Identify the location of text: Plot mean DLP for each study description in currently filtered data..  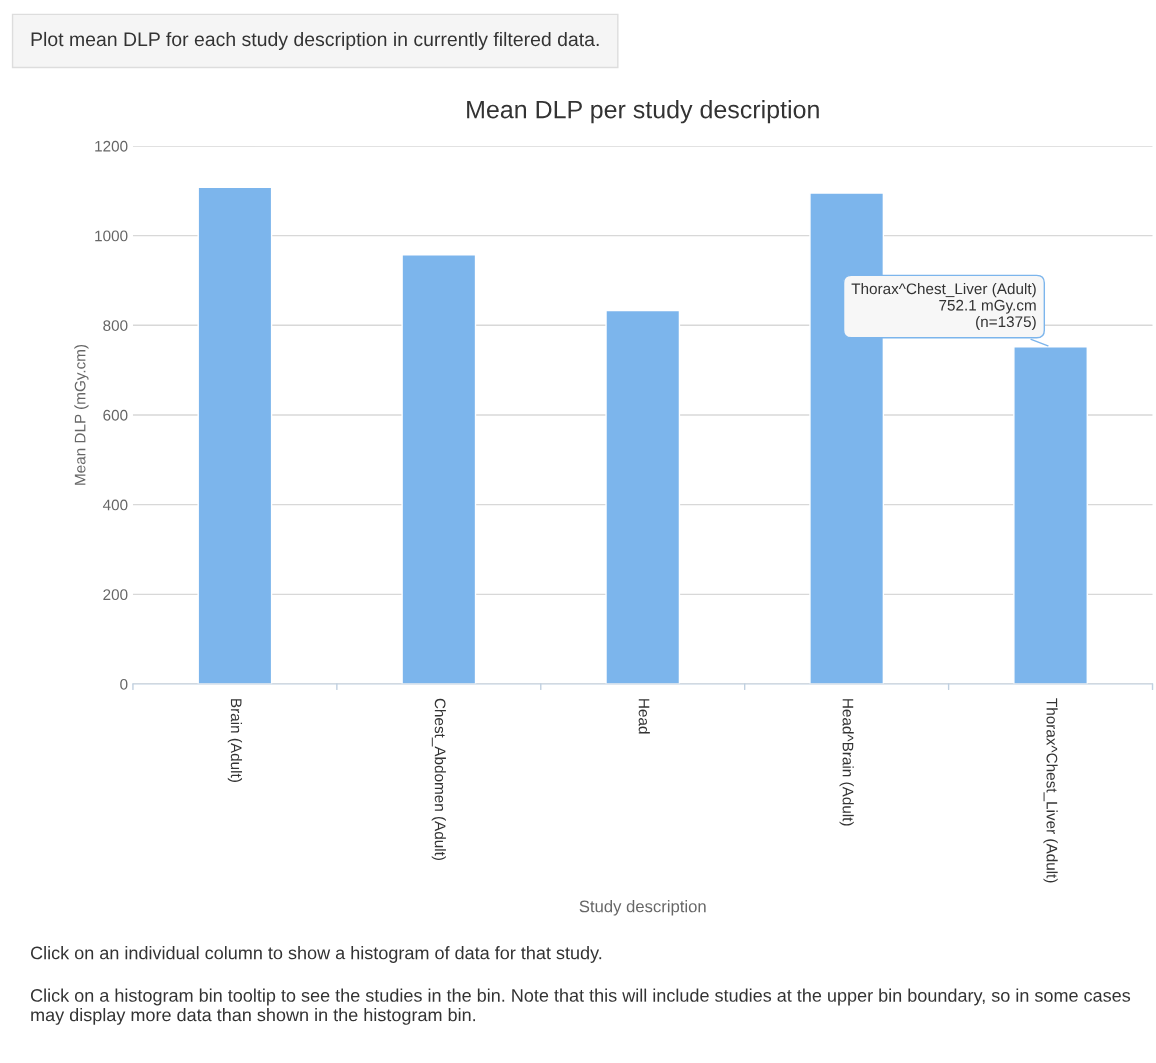
(315, 41).